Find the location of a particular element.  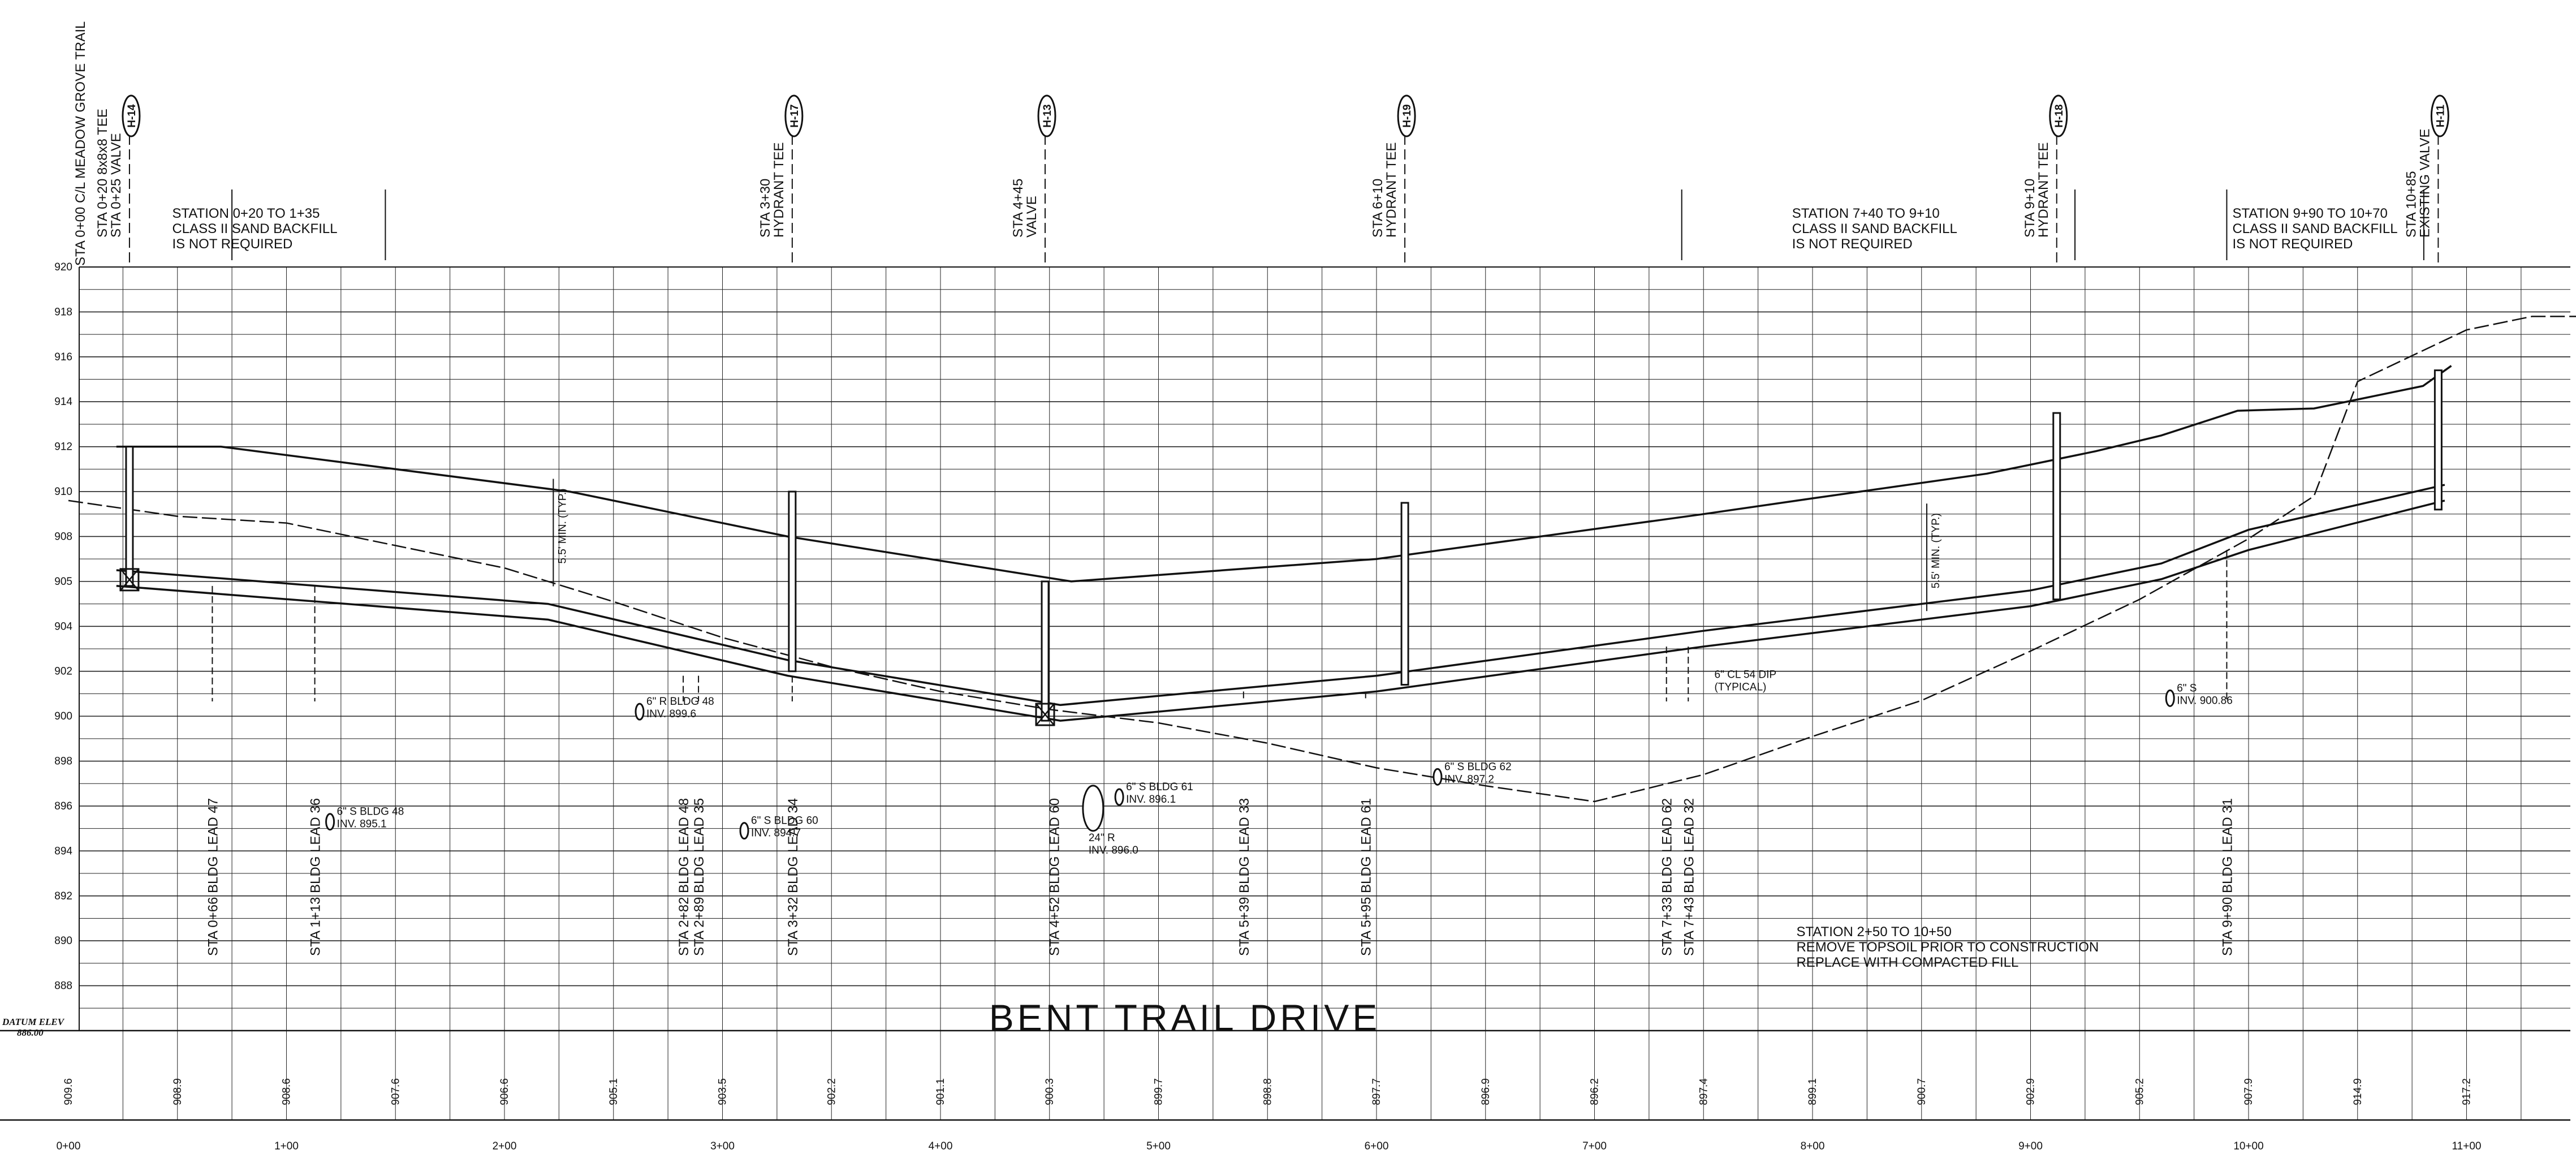

crossing-label: 6" S BLDG 60 is located at coordinates (785, 821).